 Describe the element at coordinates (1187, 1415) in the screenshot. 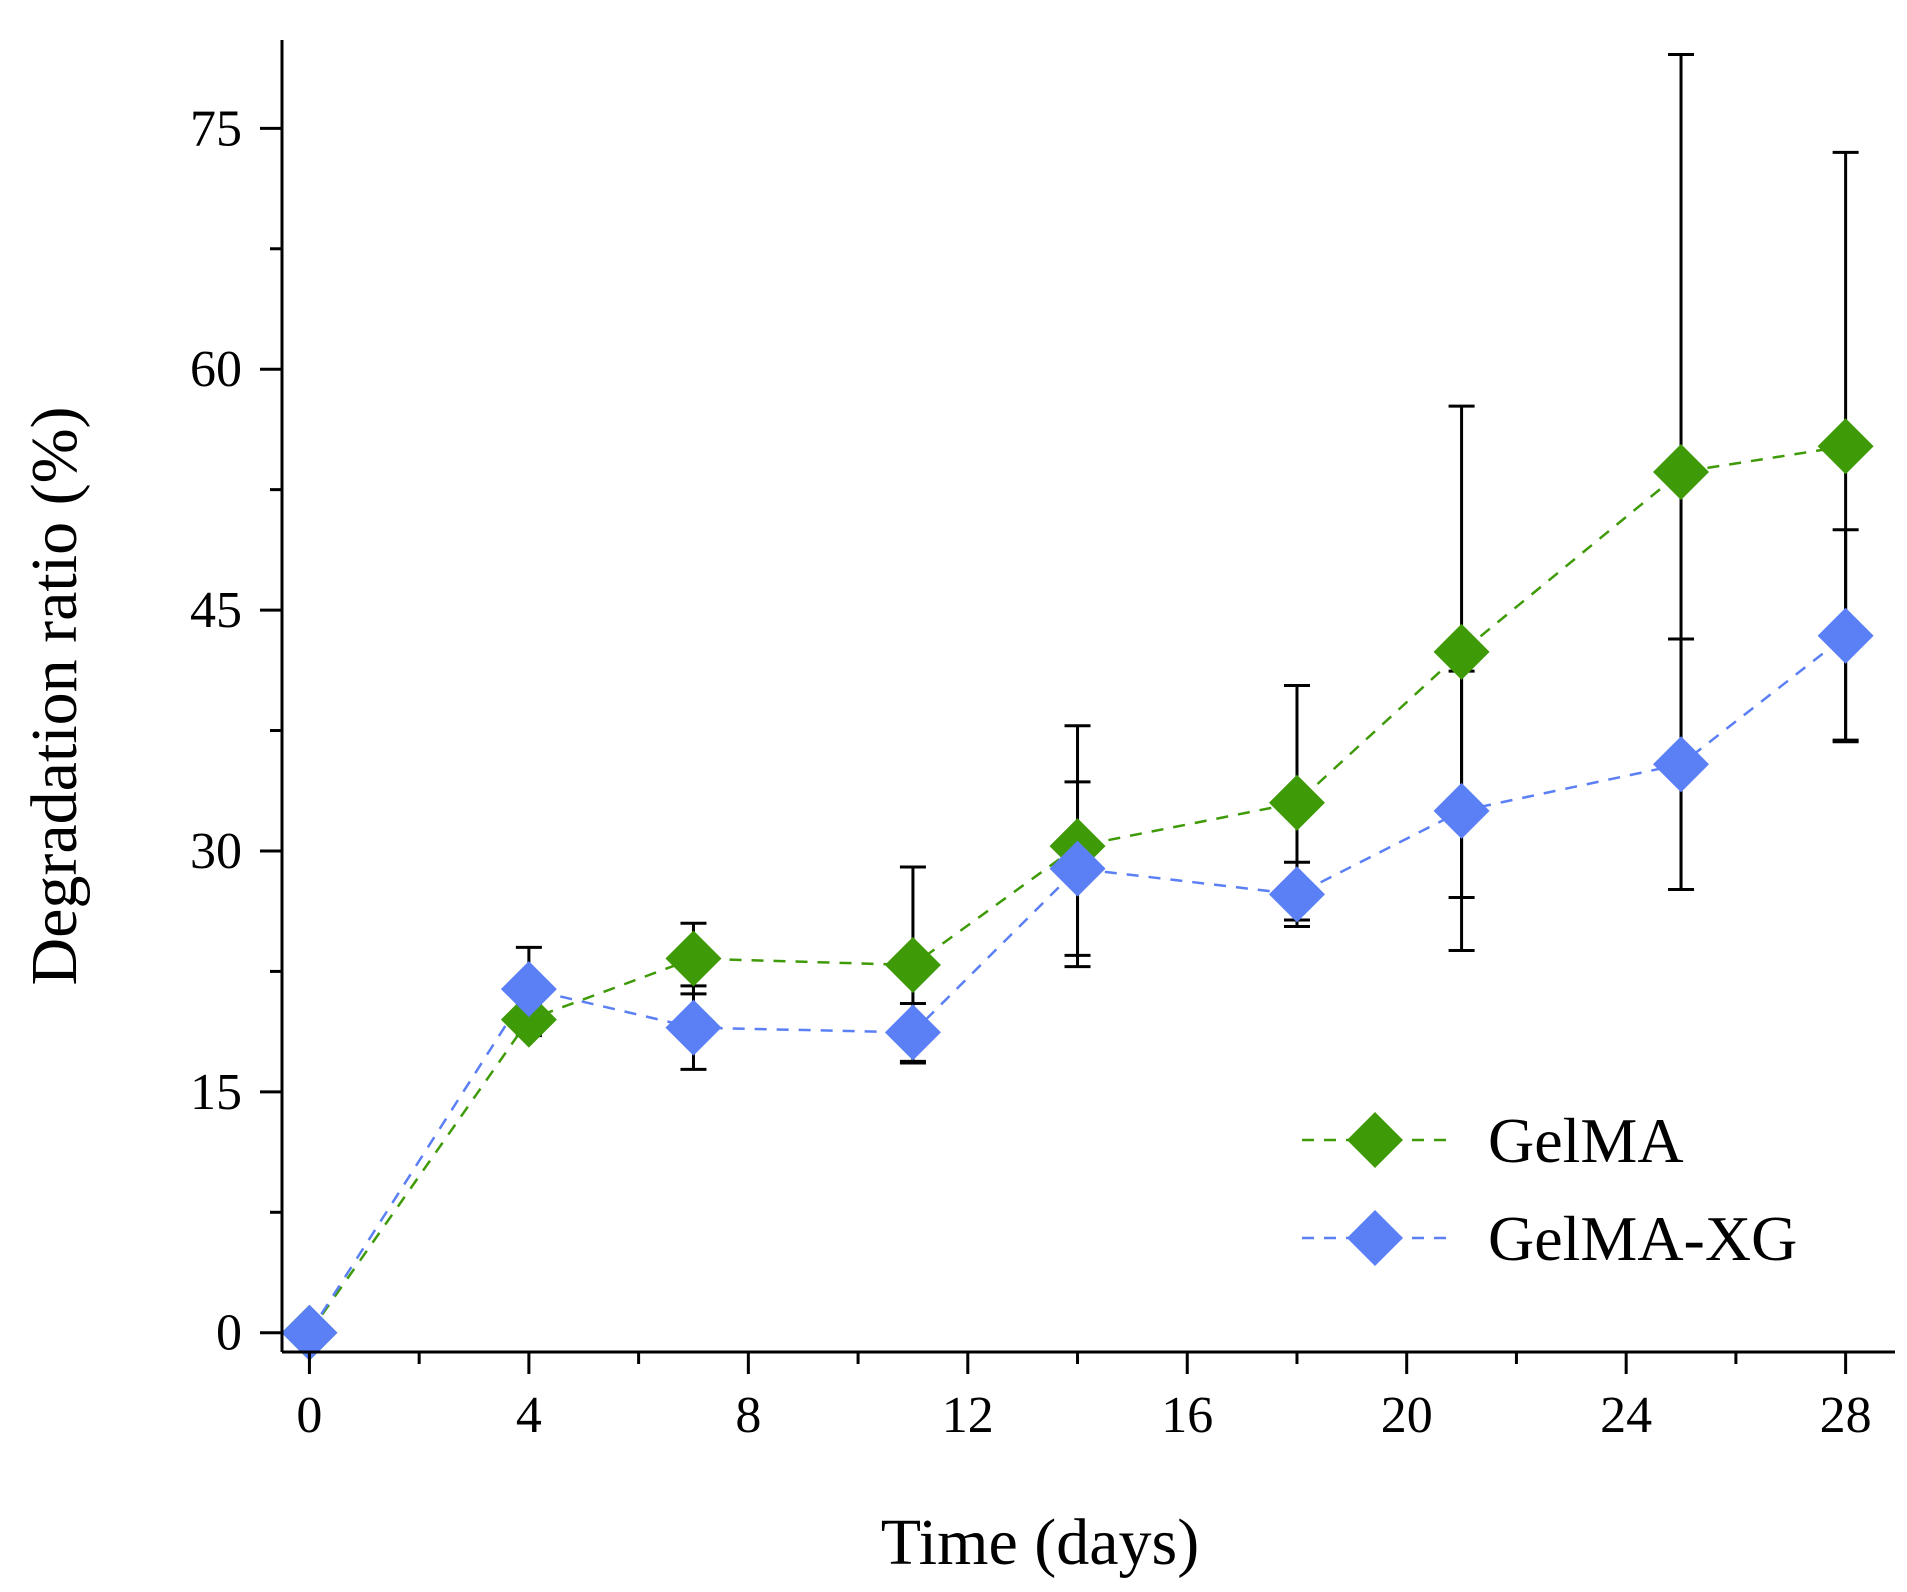

I see `x-tick-label: 16` at that location.